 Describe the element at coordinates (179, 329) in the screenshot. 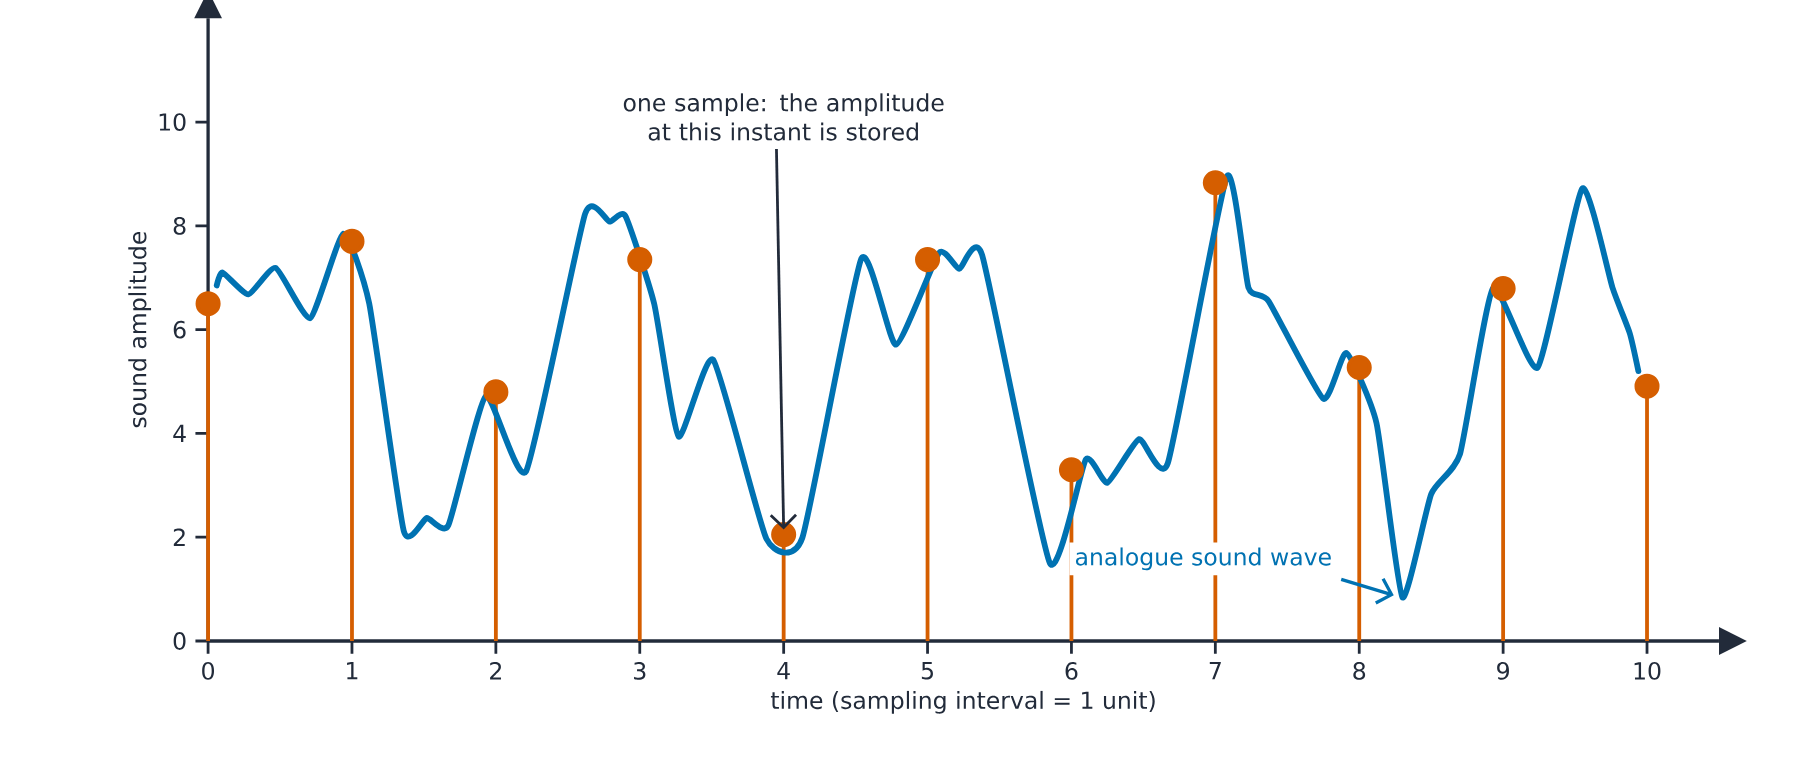

I see `y-tick-label: 6` at that location.